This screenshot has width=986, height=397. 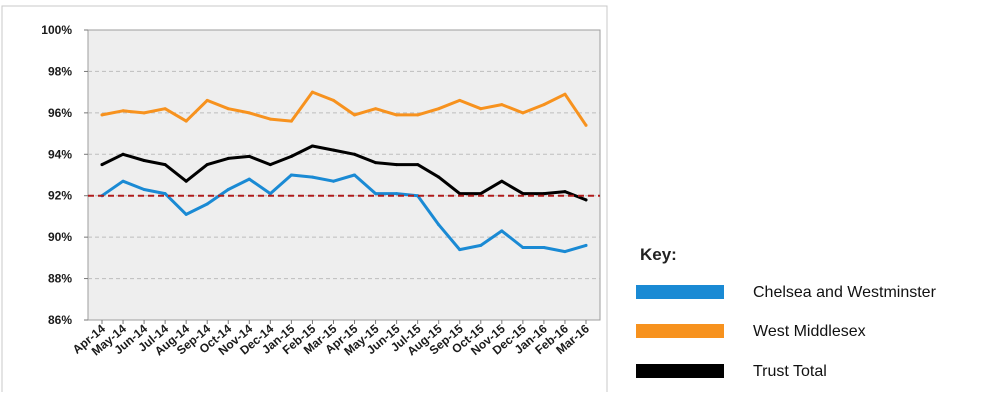 What do you see at coordinates (344, 213) in the screenshot?
I see `series-line-chelsea-and-westminster` at bounding box center [344, 213].